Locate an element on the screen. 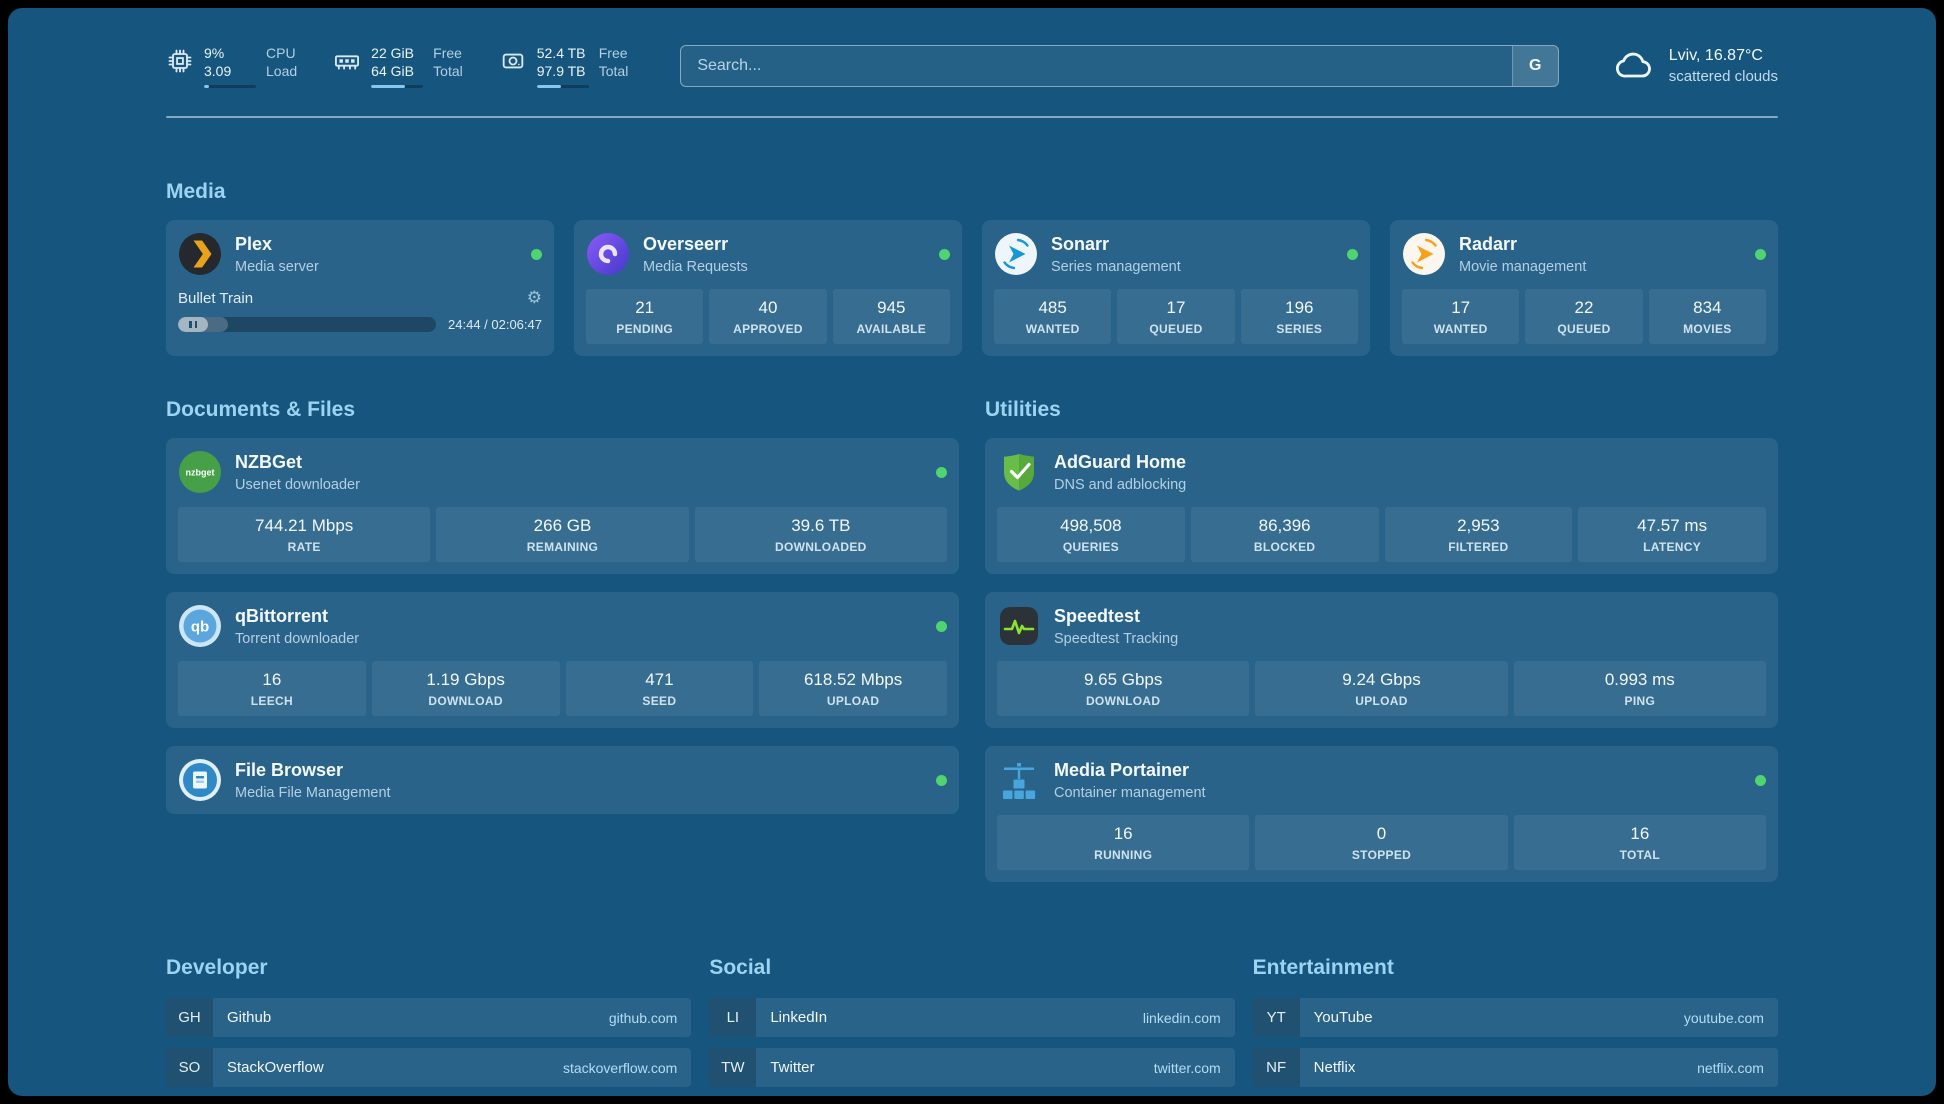 This screenshot has height=1104, width=1944. memory-total-label: Total is located at coordinates (448, 71).